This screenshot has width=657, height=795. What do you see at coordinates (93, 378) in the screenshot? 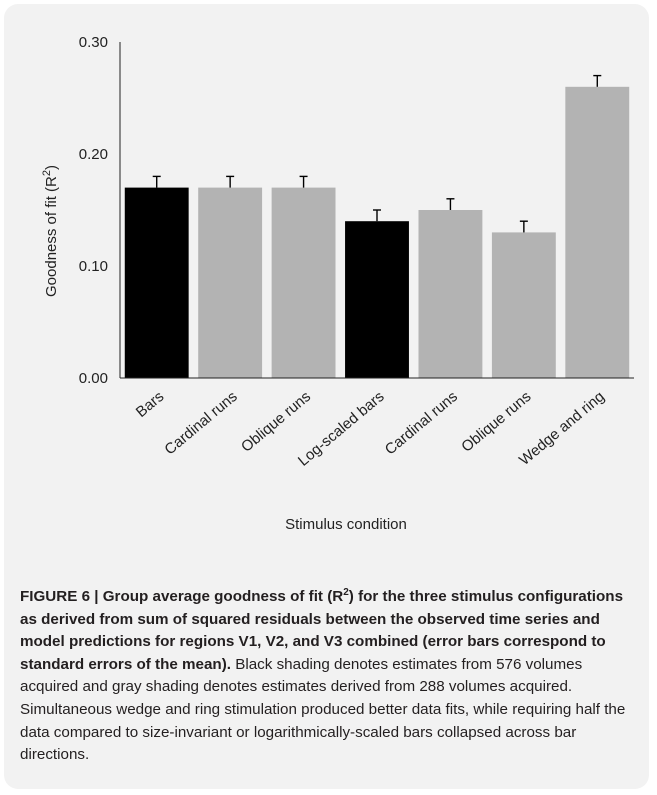
I see `y-tick-label-1: 0.00` at bounding box center [93, 378].